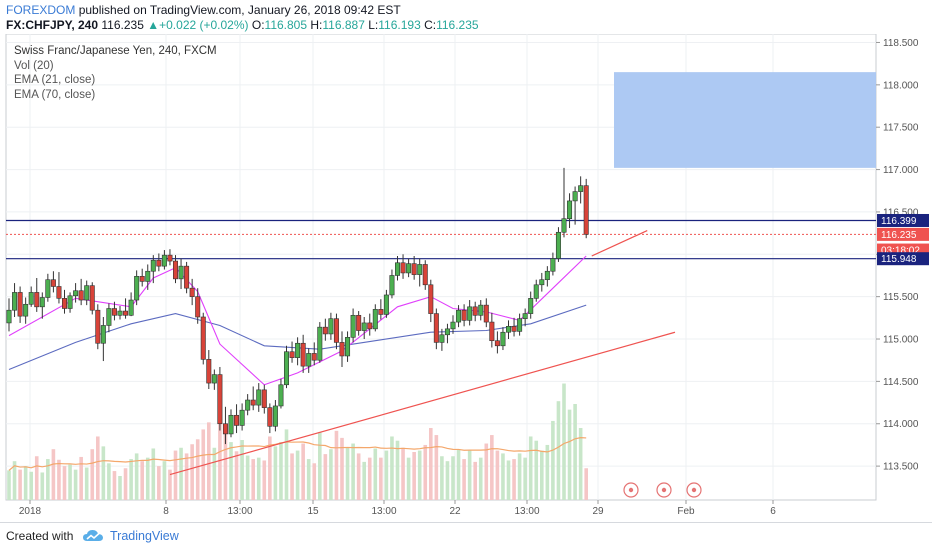 Image resolution: width=932 pixels, height=551 pixels. I want to click on trendline-resistance, so click(619, 243).